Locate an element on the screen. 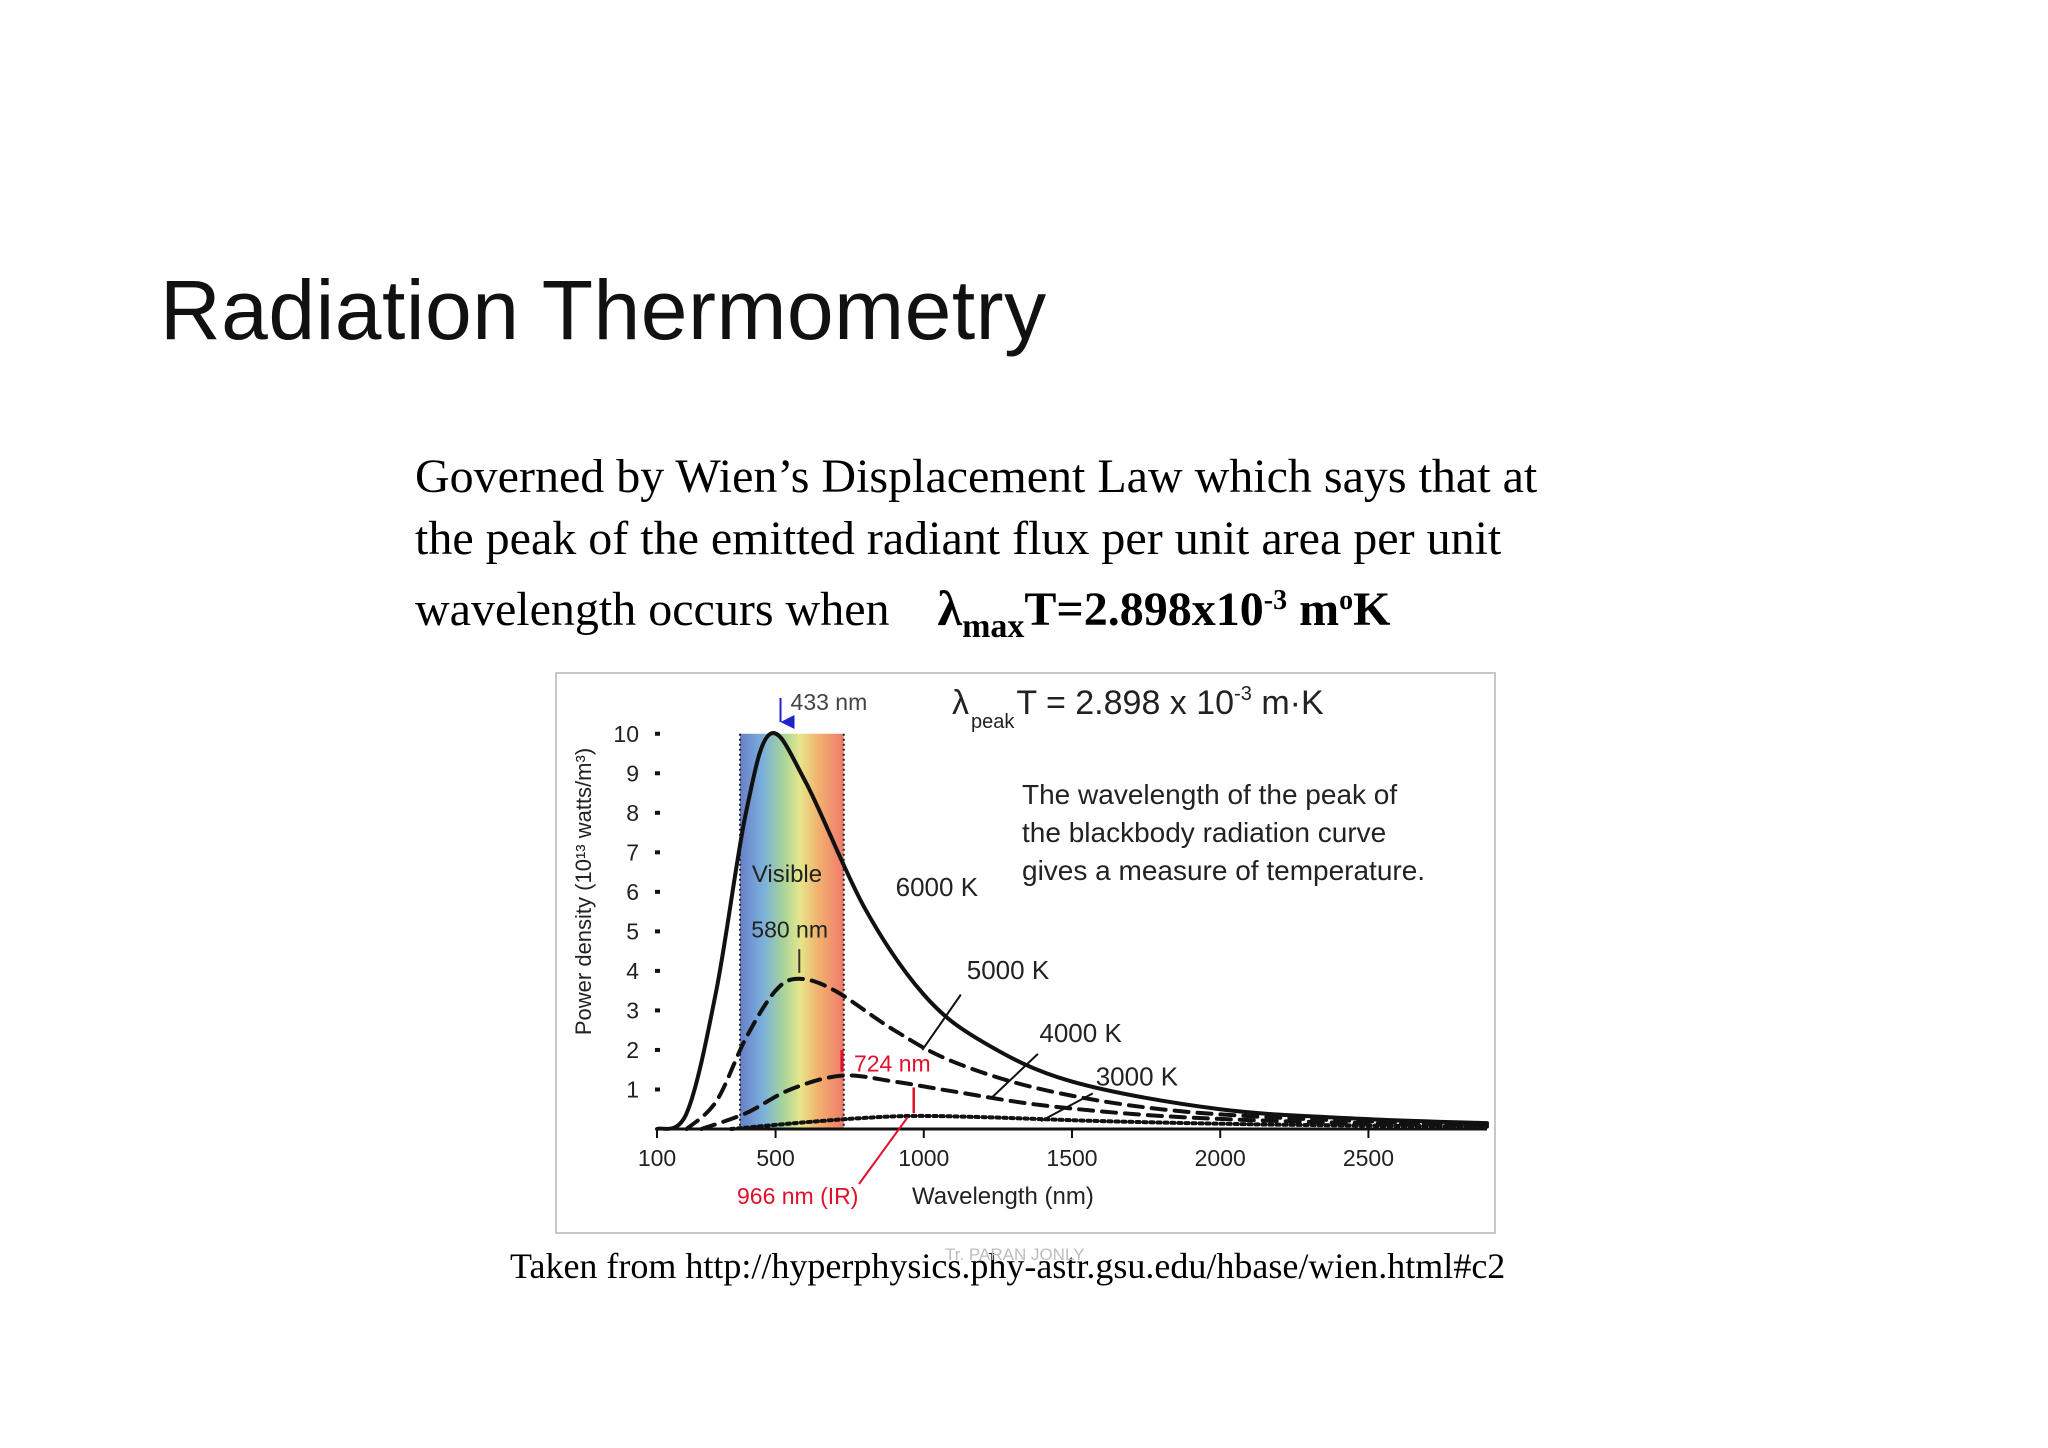 Image resolution: width=2048 pixels, height=1448 pixels. chart-formula-exponent: -3 is located at coordinates (1243, 694).